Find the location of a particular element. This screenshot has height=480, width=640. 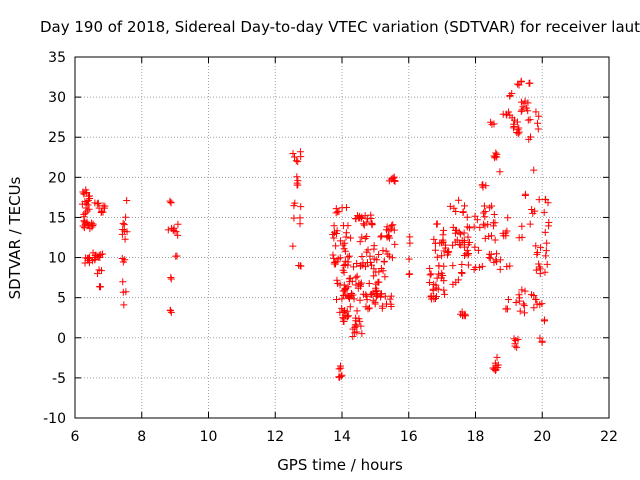

x-tick-label: 8 is located at coordinates (141, 437).